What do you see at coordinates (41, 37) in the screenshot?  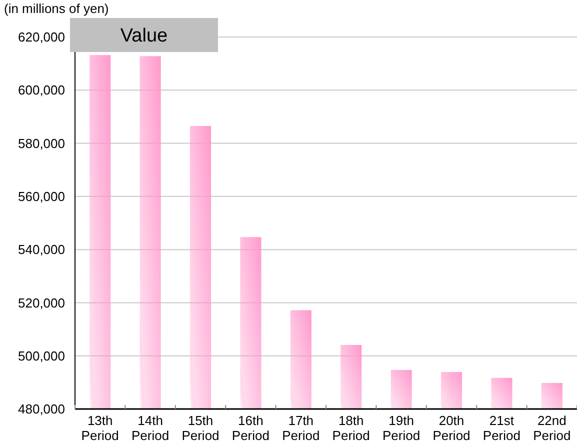 I see `y-tick-label: 620,000` at bounding box center [41, 37].